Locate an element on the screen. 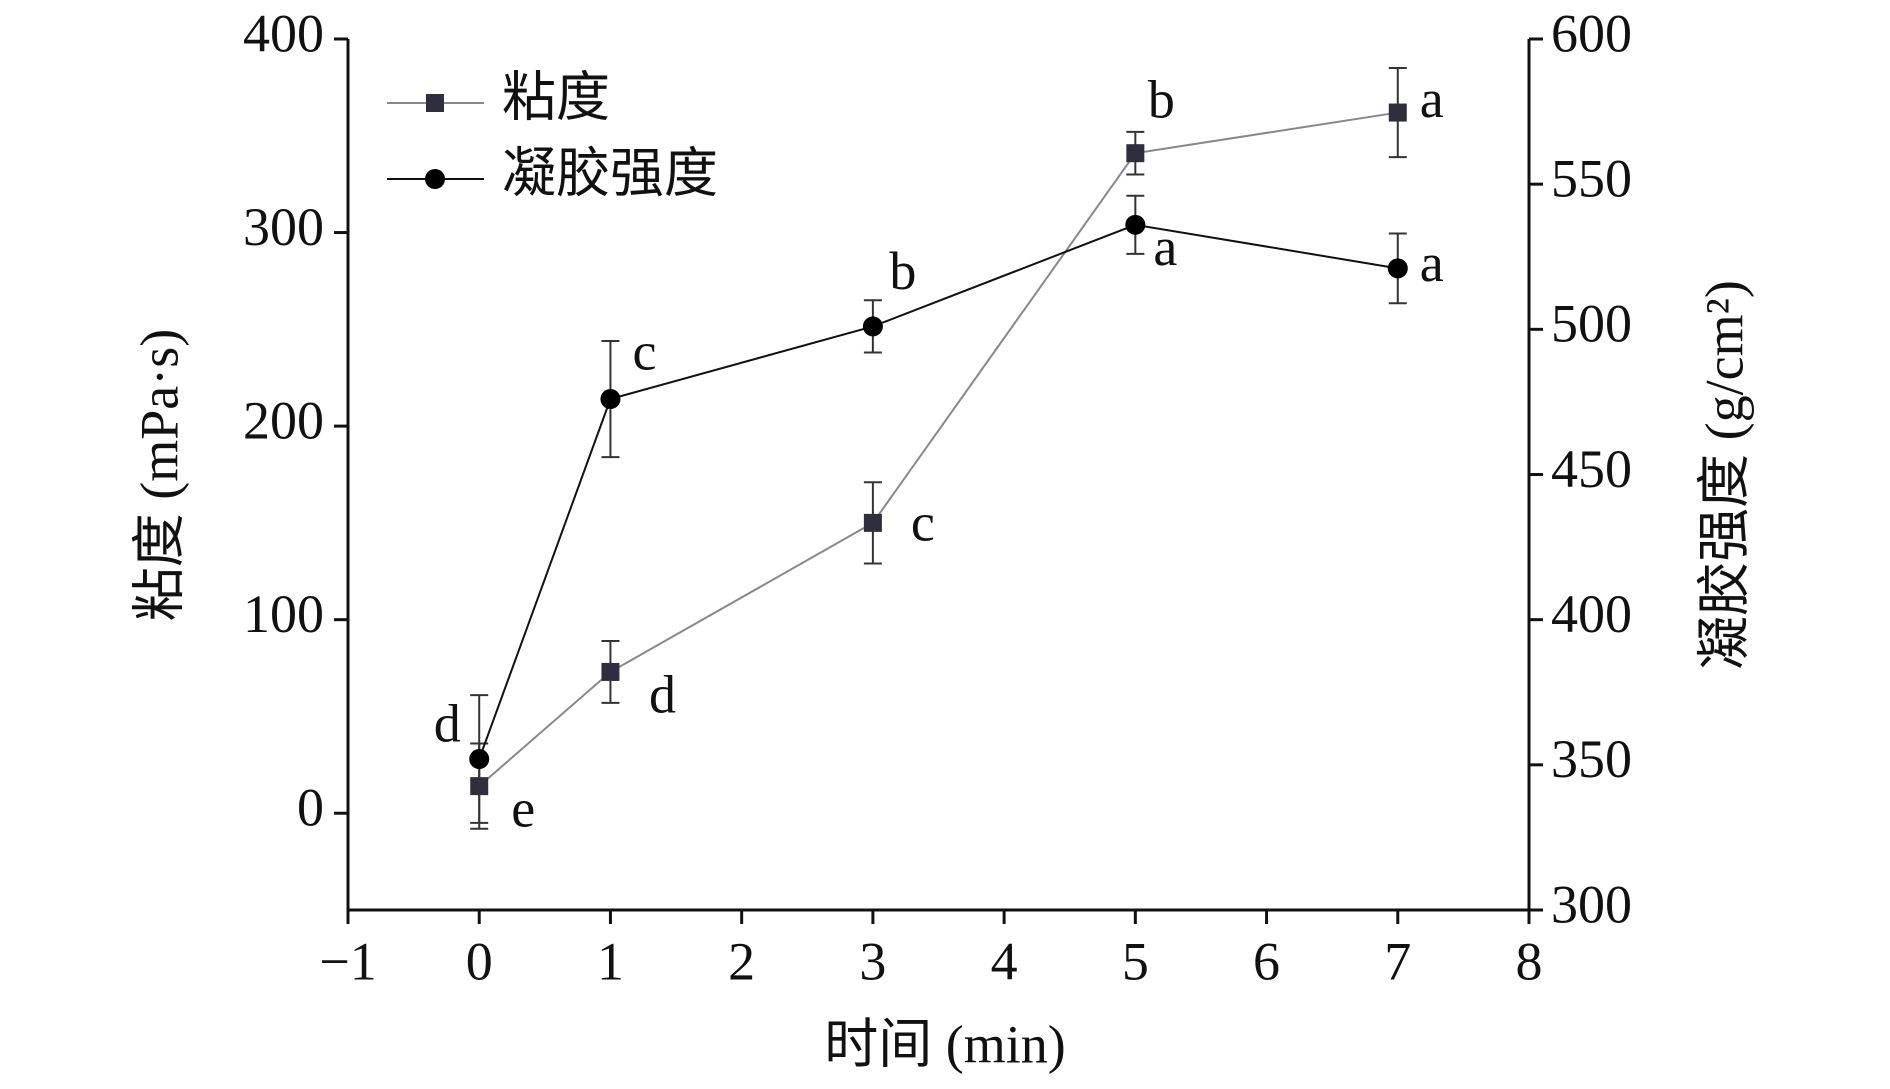  x-tick-label: 3 is located at coordinates (872, 961).